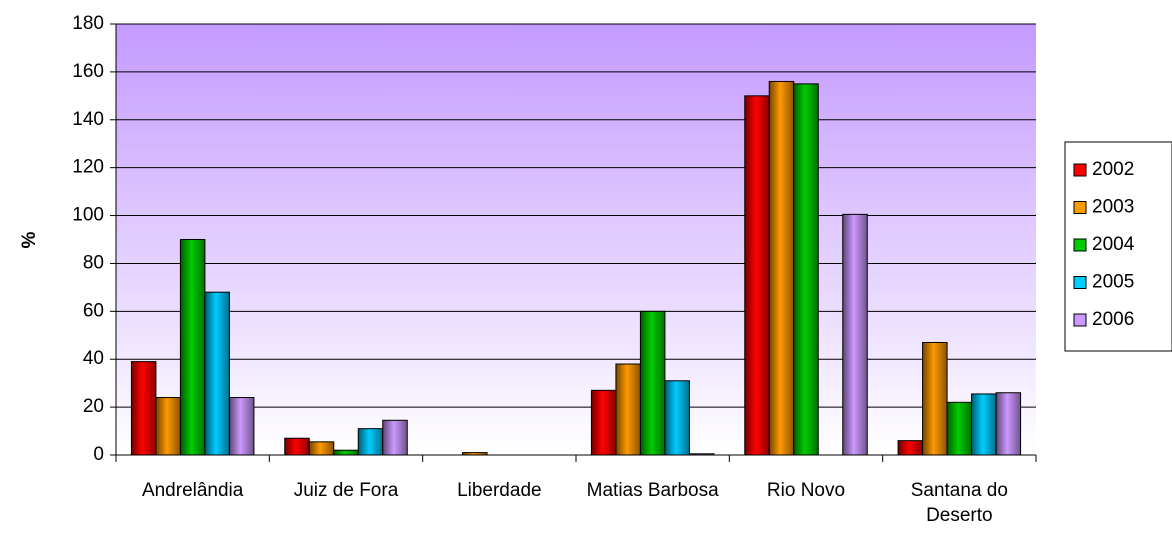 The width and height of the screenshot is (1172, 536). I want to click on x-tick-label: Andrelândia, so click(192, 490).